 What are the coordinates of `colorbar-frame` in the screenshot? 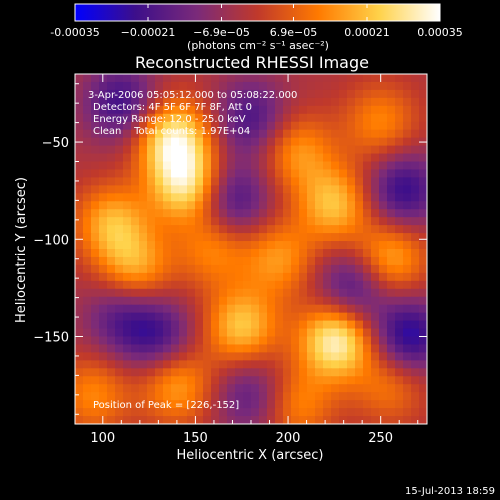 It's located at (257, 12).